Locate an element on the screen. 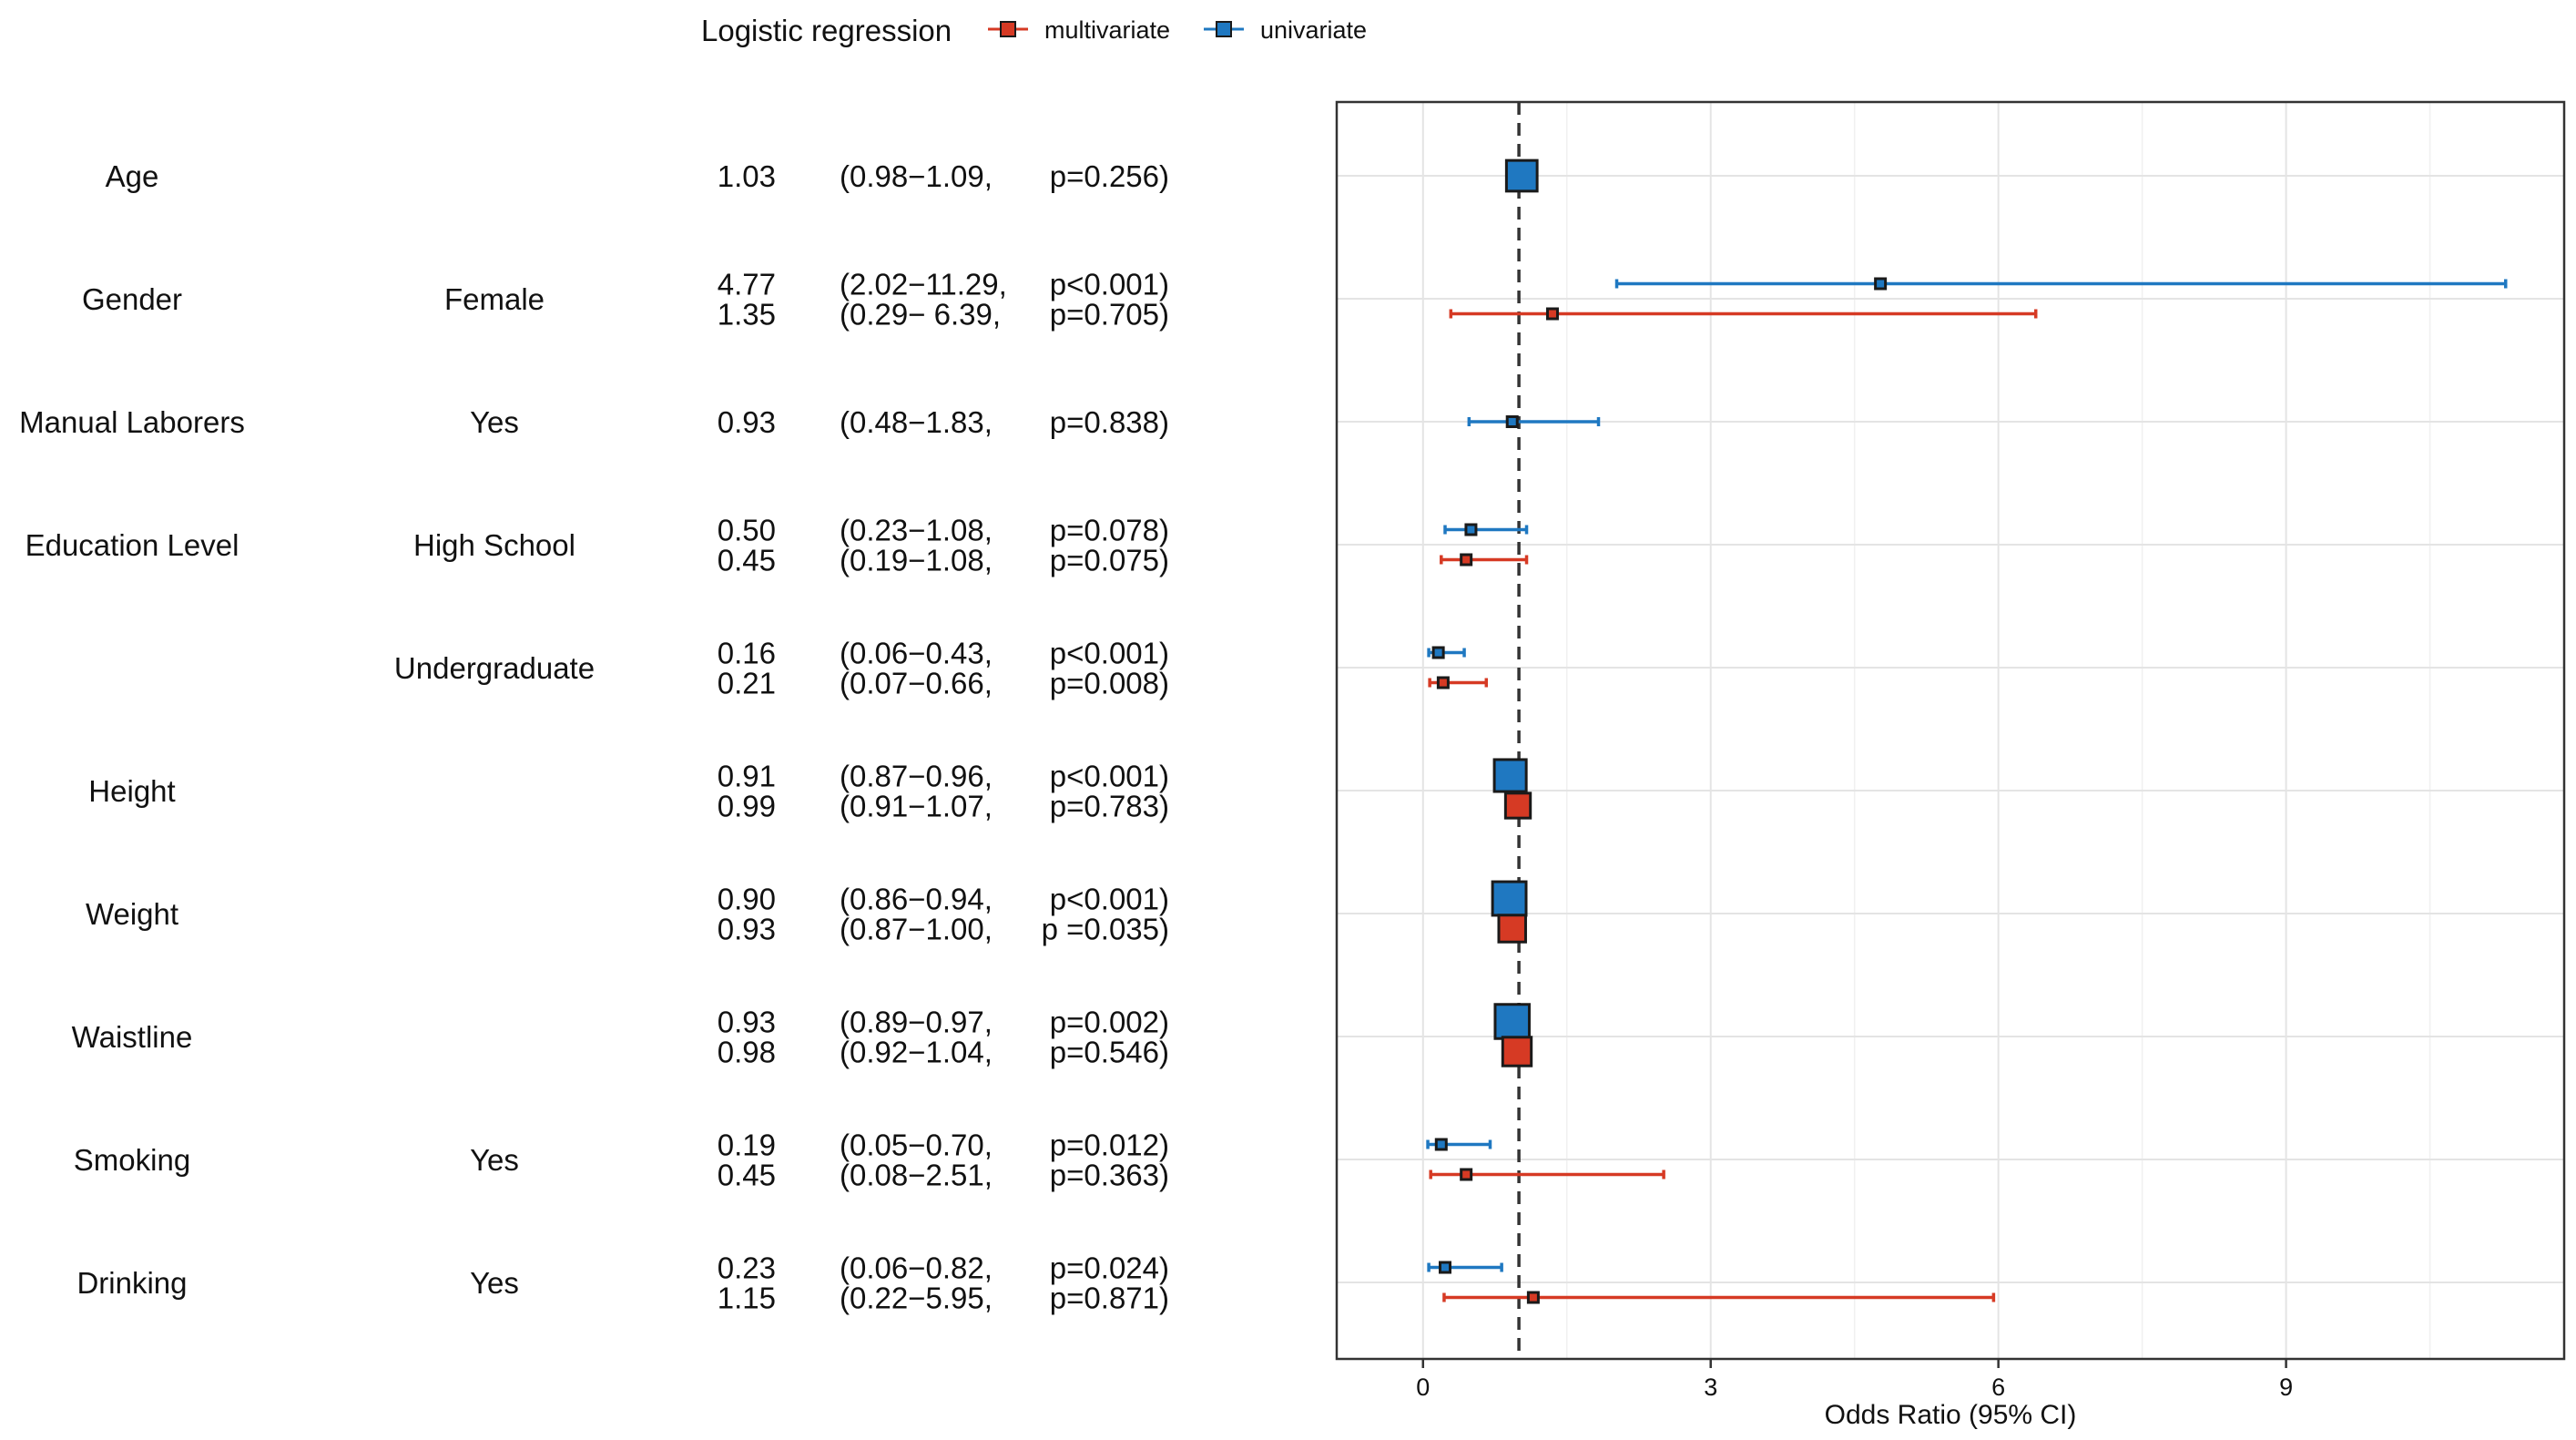  x-tick-label: 0 is located at coordinates (1423, 1387).